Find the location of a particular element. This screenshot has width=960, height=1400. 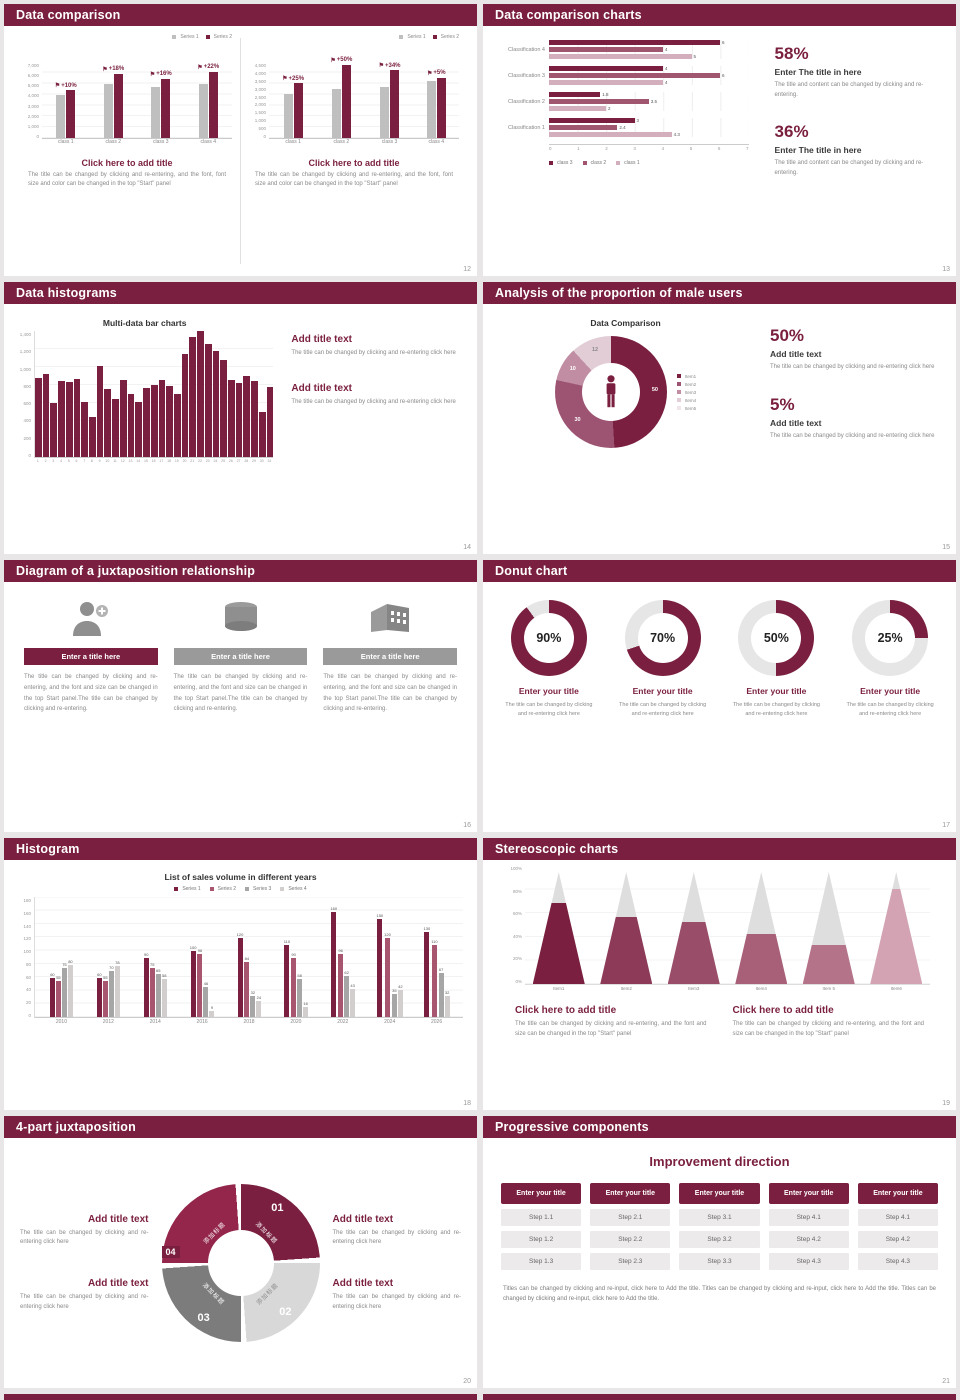

bar-line: 4 is located at coordinates (649, 82).